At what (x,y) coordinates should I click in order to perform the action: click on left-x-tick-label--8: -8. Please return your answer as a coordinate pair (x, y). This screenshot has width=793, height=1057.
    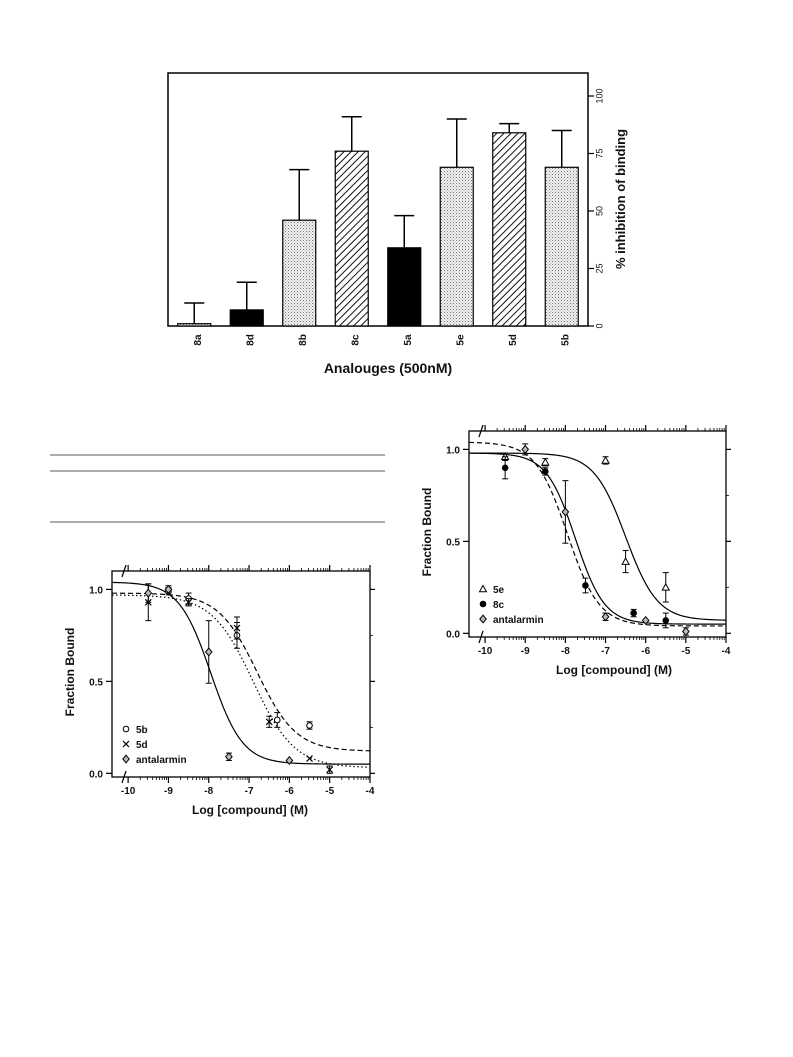
    Looking at the image, I should click on (208, 791).